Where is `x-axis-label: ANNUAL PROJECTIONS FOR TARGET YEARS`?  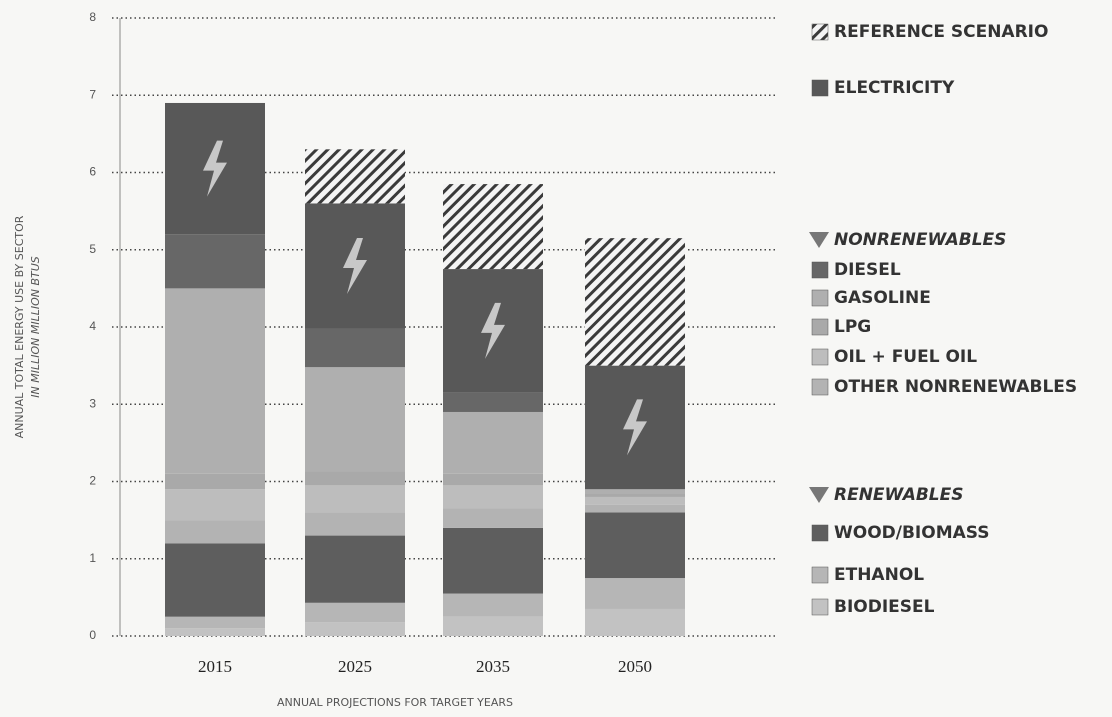 x-axis-label: ANNUAL PROJECTIONS FOR TARGET YEARS is located at coordinates (395, 702).